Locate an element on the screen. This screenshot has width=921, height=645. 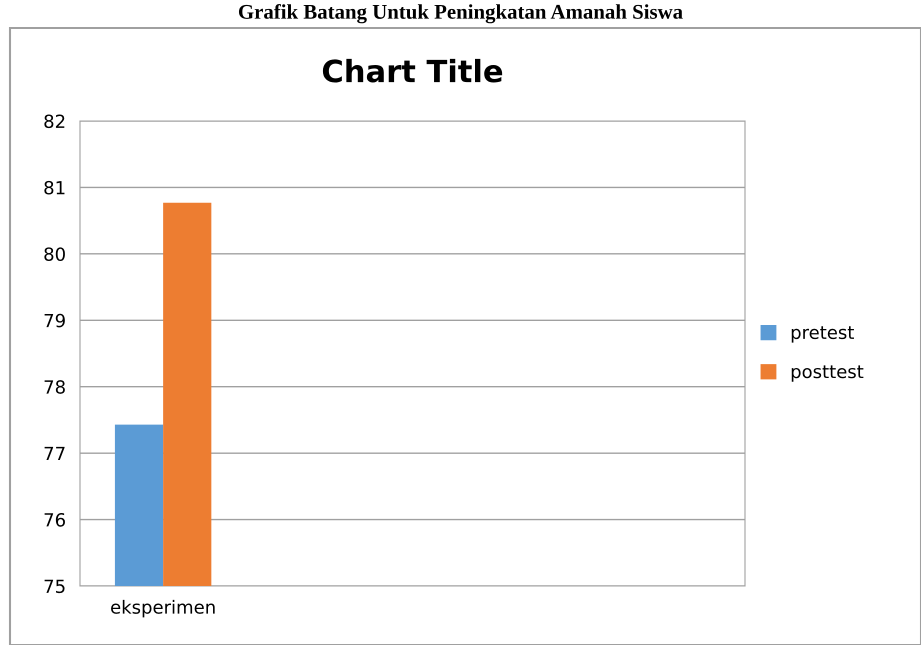
y-tick-label: 79 is located at coordinates (54, 321).